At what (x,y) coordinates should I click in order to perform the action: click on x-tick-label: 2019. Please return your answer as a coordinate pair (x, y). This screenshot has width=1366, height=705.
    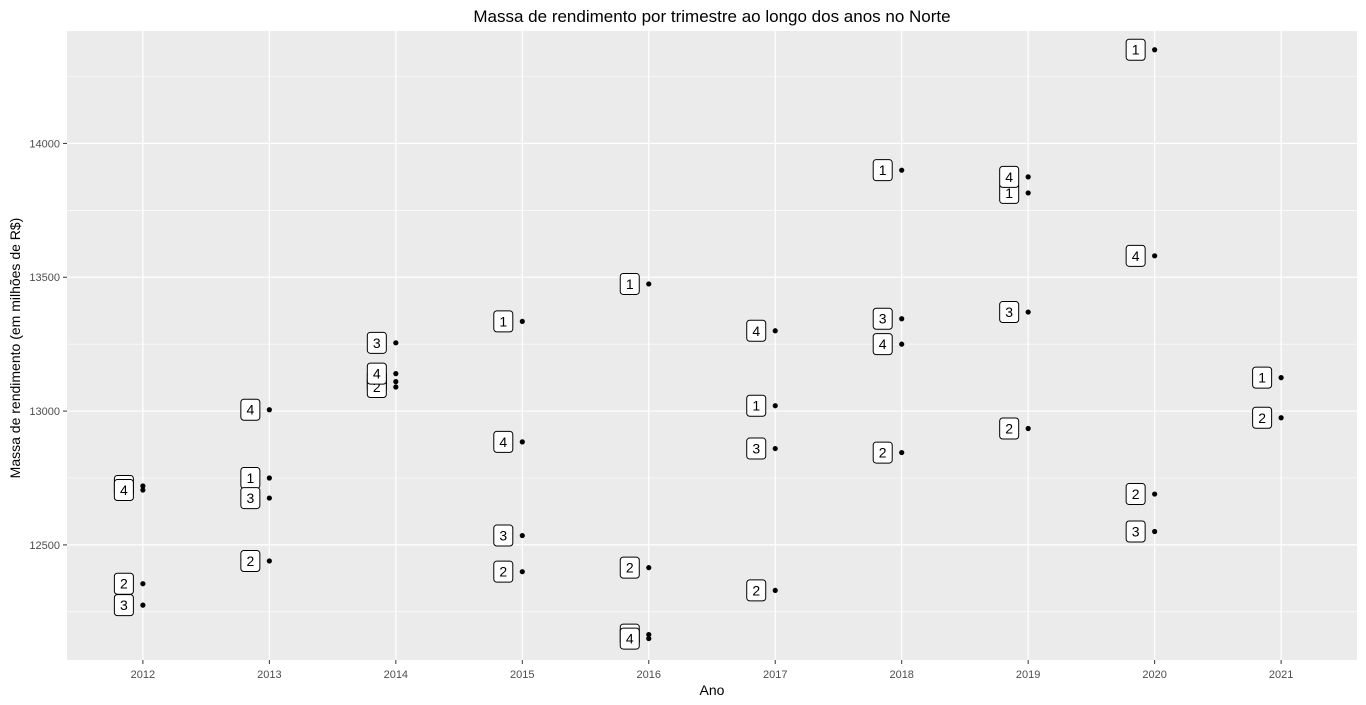
    Looking at the image, I should click on (1028, 675).